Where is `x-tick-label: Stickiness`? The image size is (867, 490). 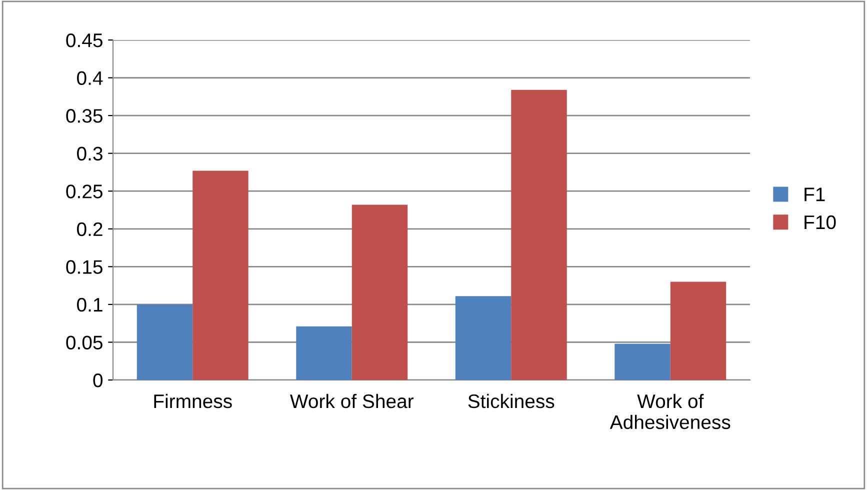 x-tick-label: Stickiness is located at coordinates (511, 401).